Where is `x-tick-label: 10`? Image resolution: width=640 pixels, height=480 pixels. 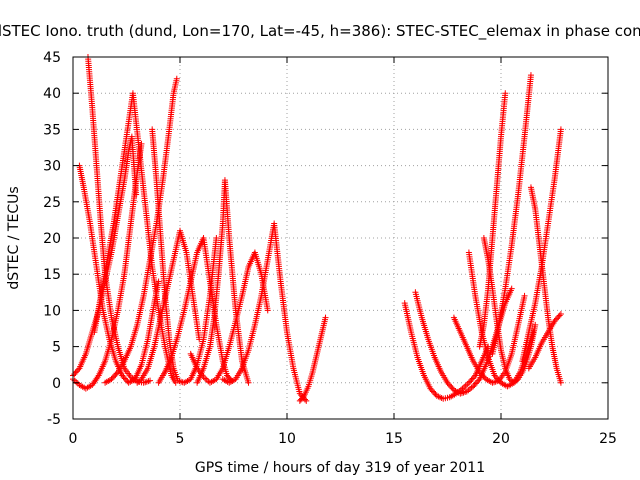 x-tick-label: 10 is located at coordinates (287, 439).